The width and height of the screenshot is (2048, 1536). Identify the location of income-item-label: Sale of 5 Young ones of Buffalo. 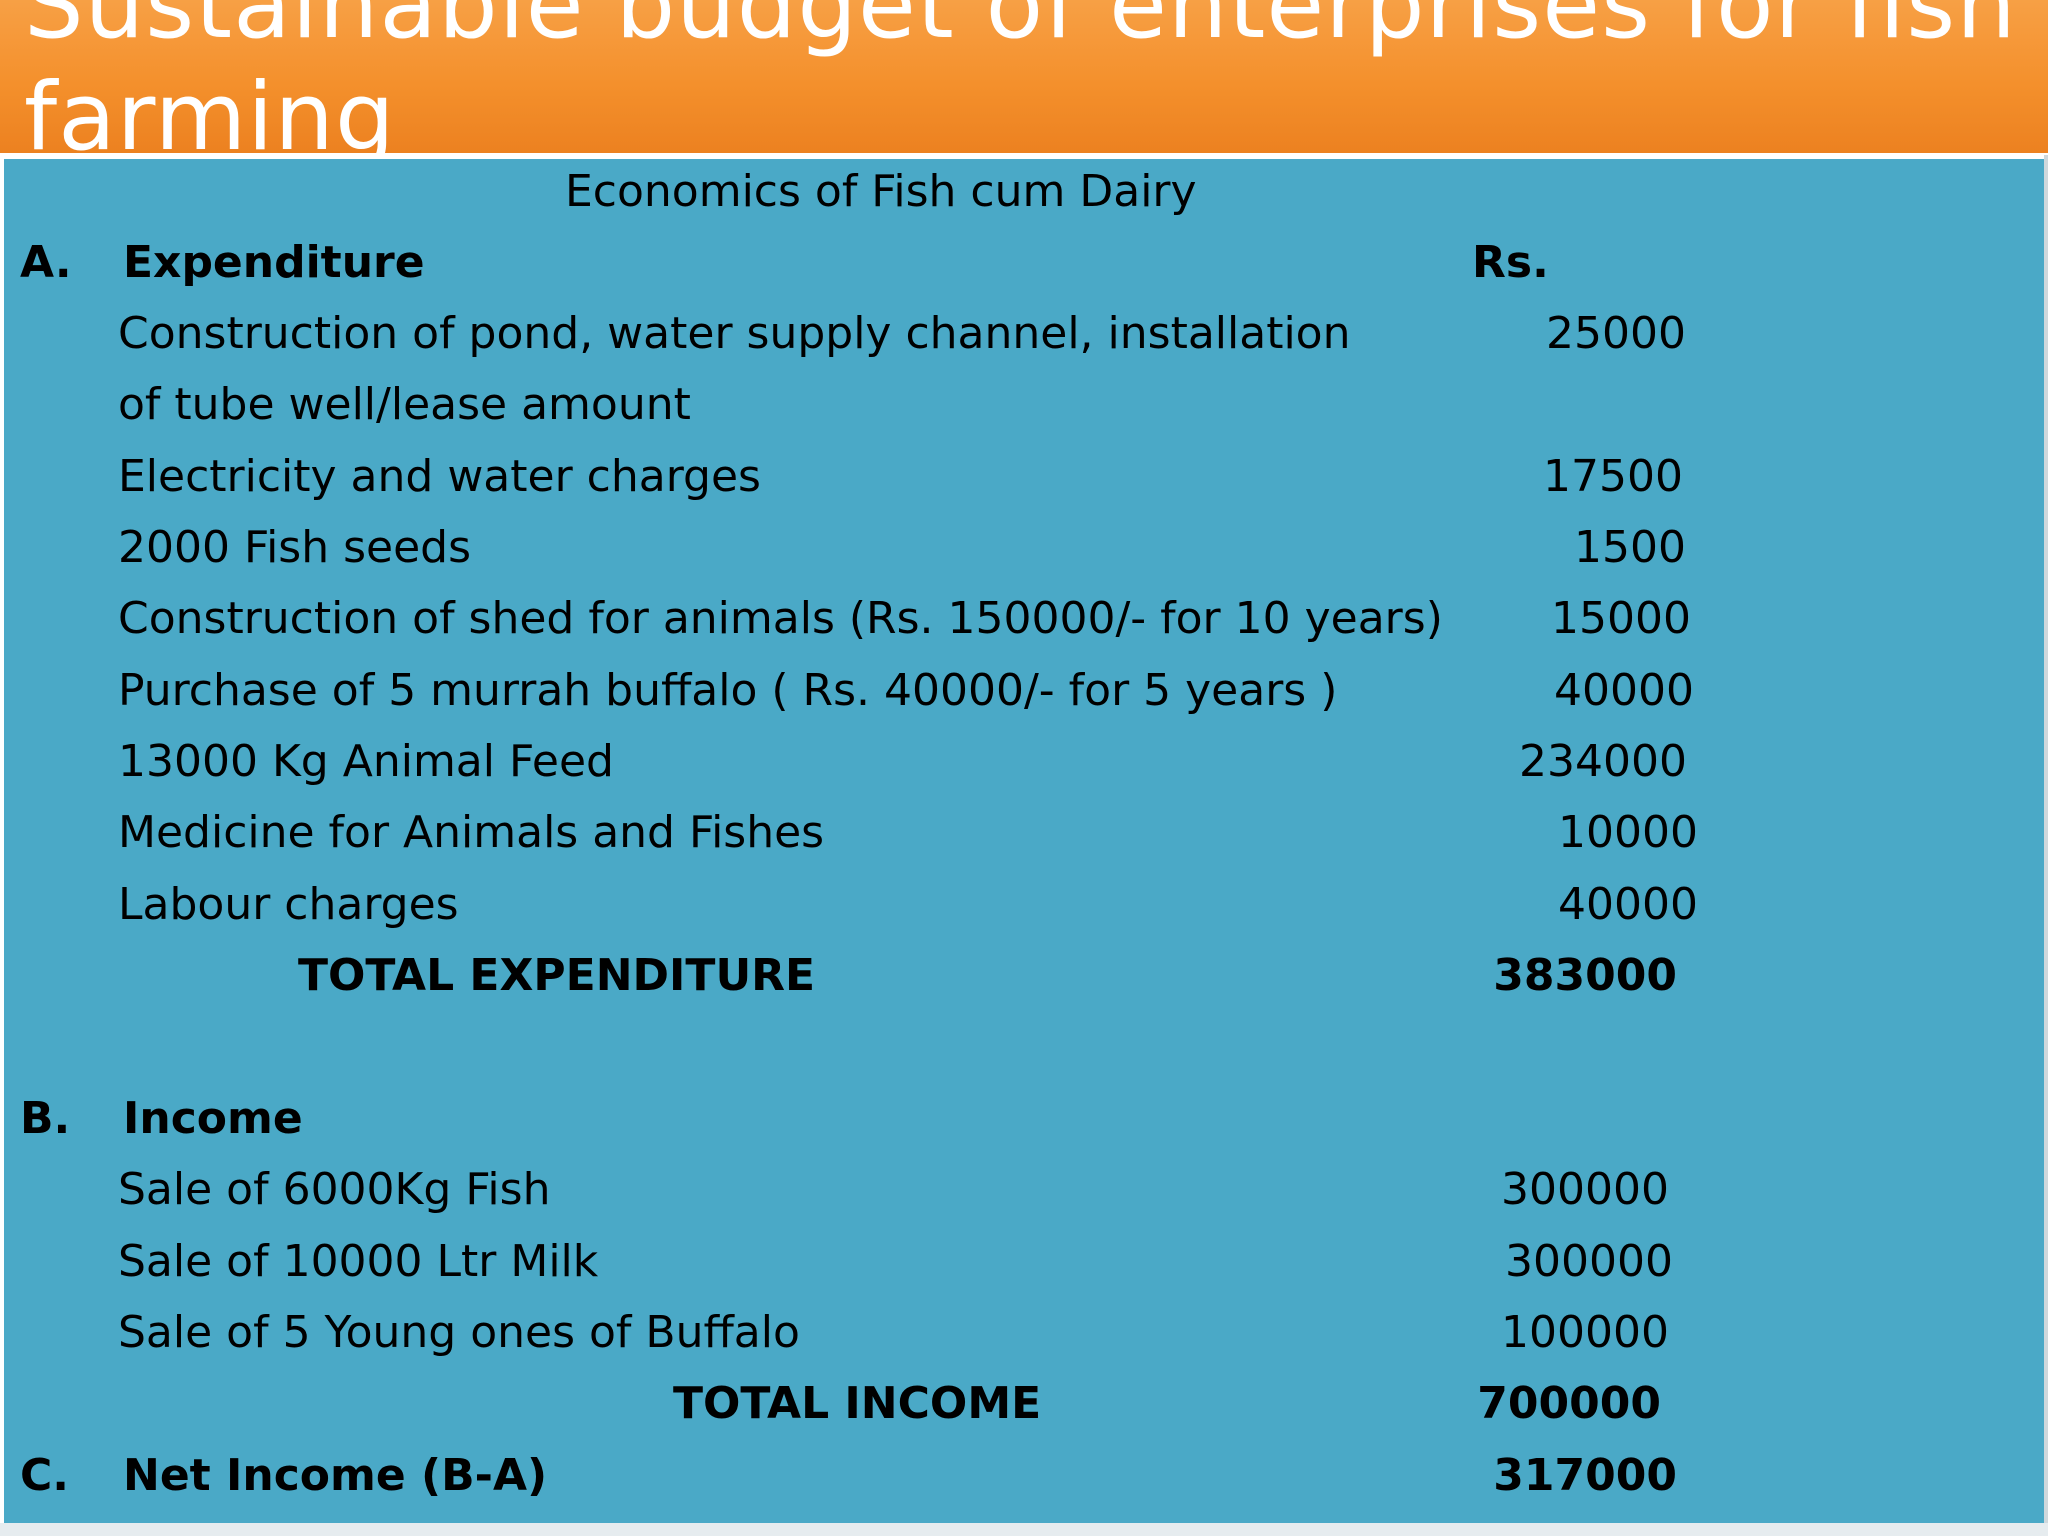
(459, 1332).